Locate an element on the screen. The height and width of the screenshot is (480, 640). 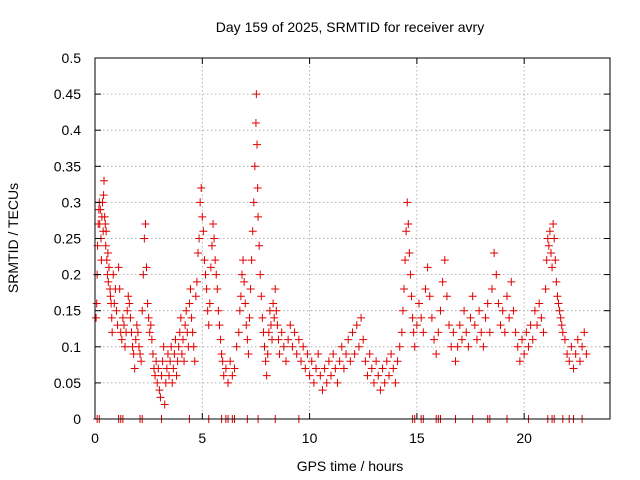
x-tick-label: 5 is located at coordinates (202, 438).